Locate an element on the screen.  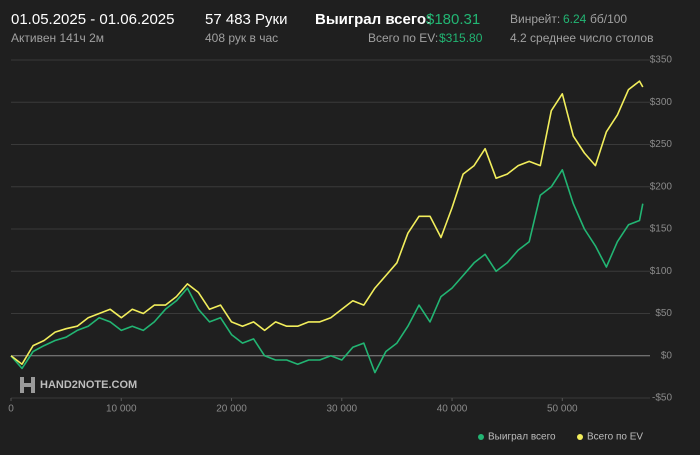
hands-per-hour: 408 рук в час is located at coordinates (241, 38).